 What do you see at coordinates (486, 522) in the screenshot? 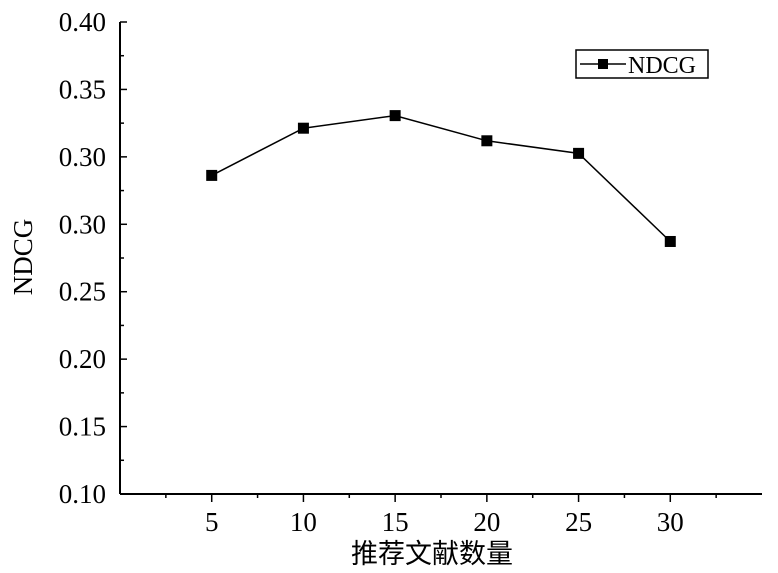
I see `x-tick-label: 20` at bounding box center [486, 522].